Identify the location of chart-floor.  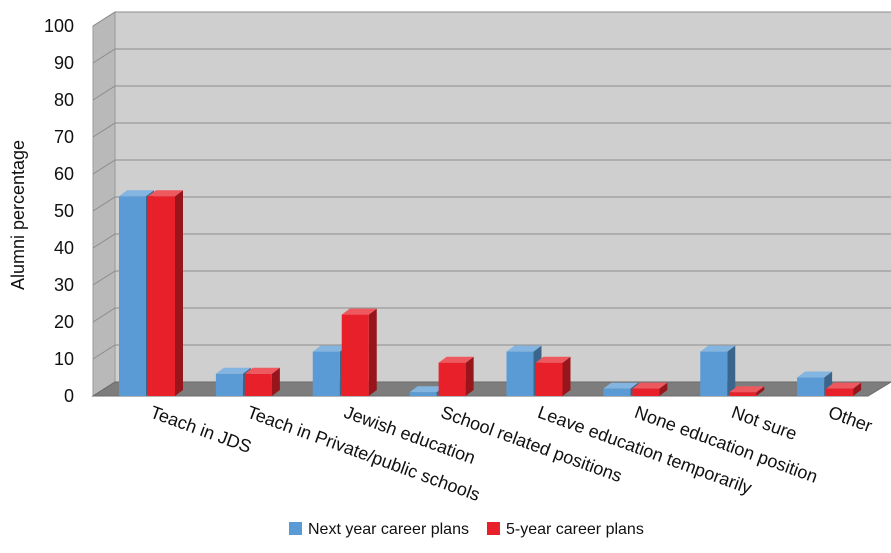
(491, 389).